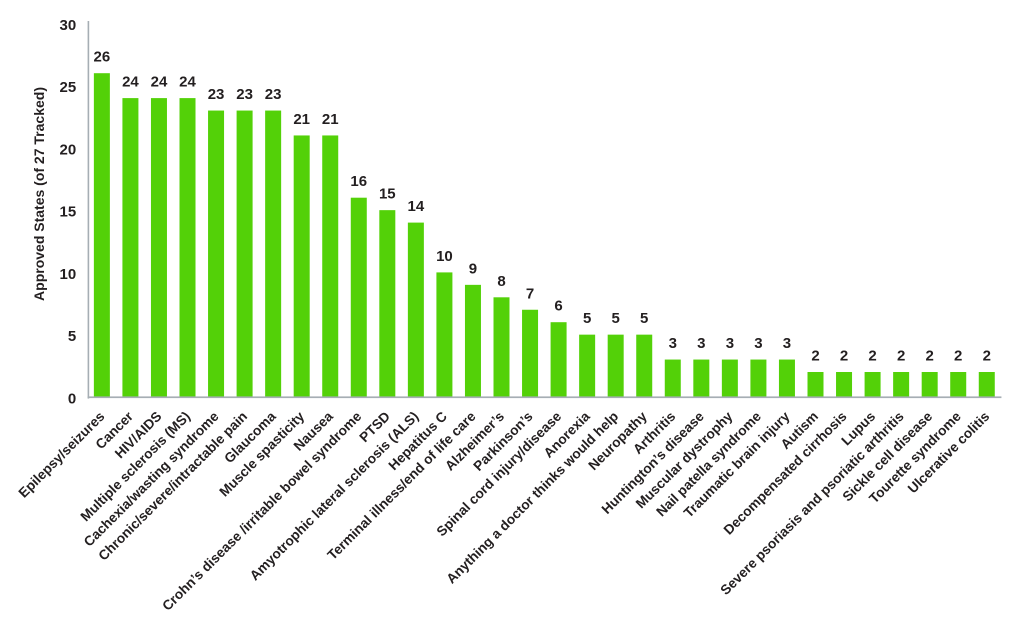 The width and height of the screenshot is (1024, 625). Describe the element at coordinates (473, 268) in the screenshot. I see `svg-text: 9` at that location.